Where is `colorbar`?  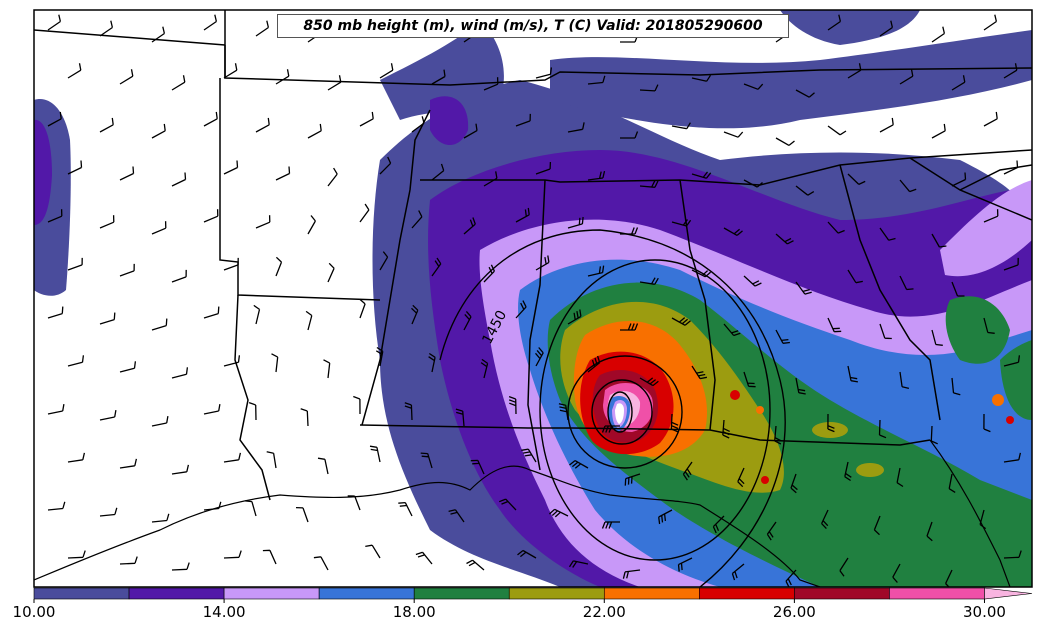 colorbar is located at coordinates (533, 595).